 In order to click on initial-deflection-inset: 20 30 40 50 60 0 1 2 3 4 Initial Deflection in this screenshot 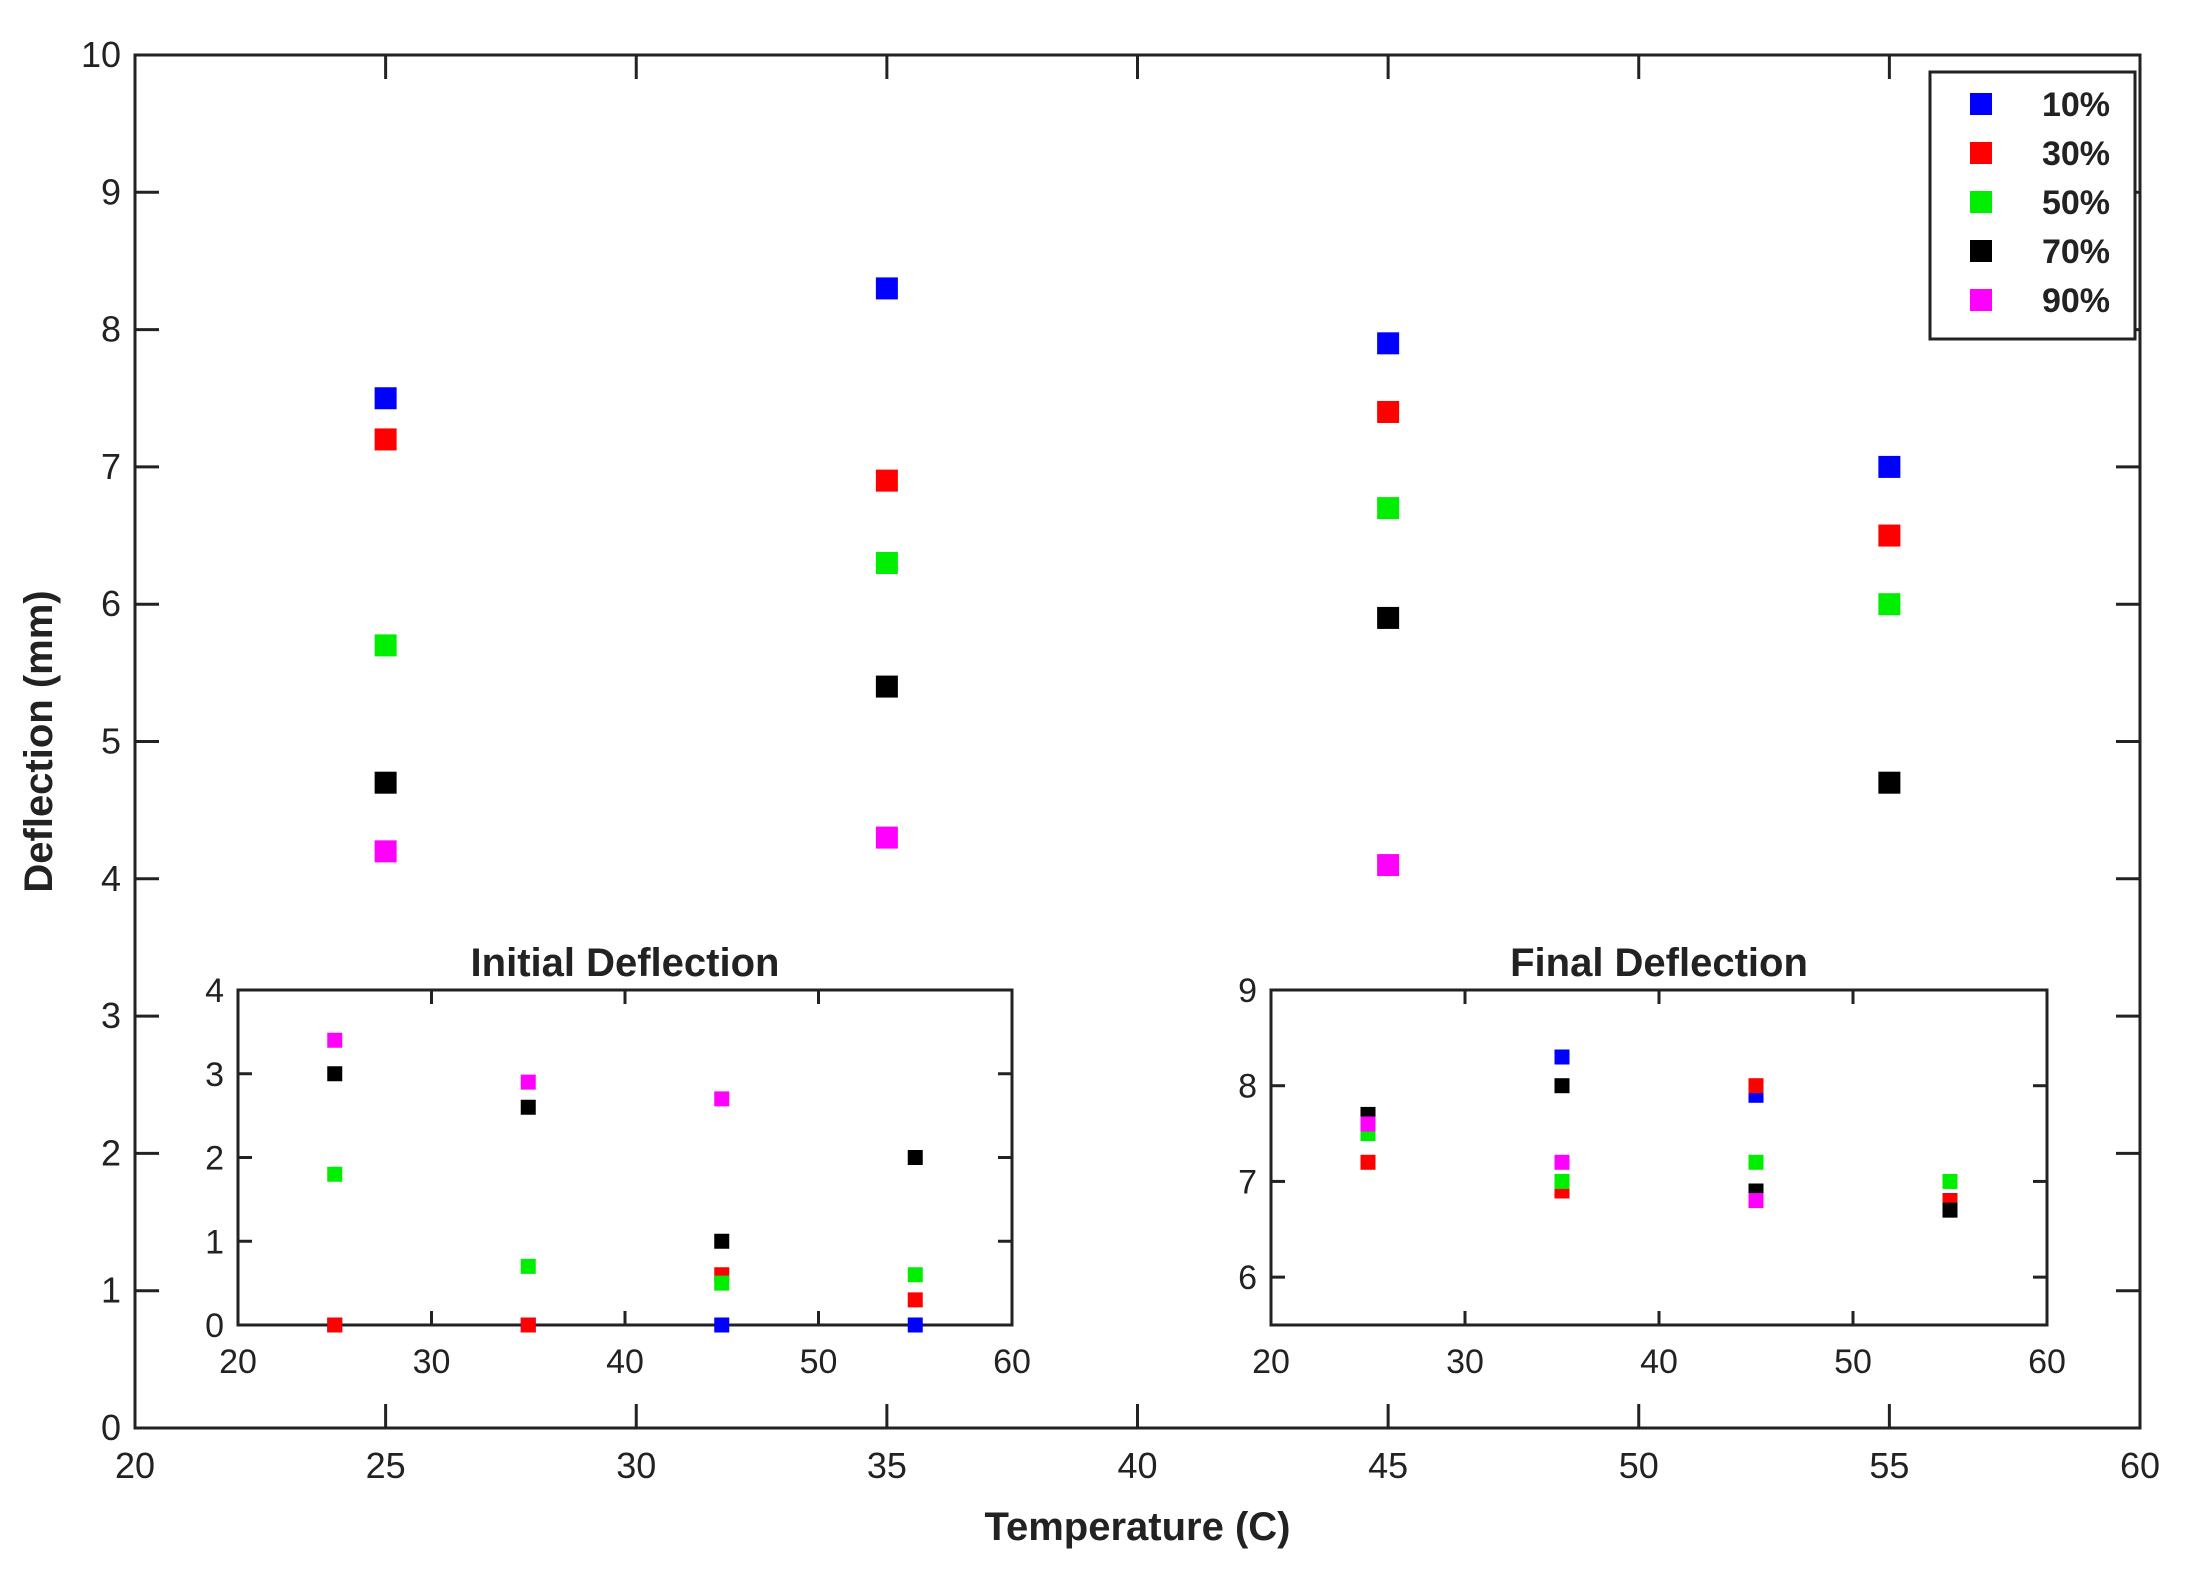, I will do `click(618, 1161)`.